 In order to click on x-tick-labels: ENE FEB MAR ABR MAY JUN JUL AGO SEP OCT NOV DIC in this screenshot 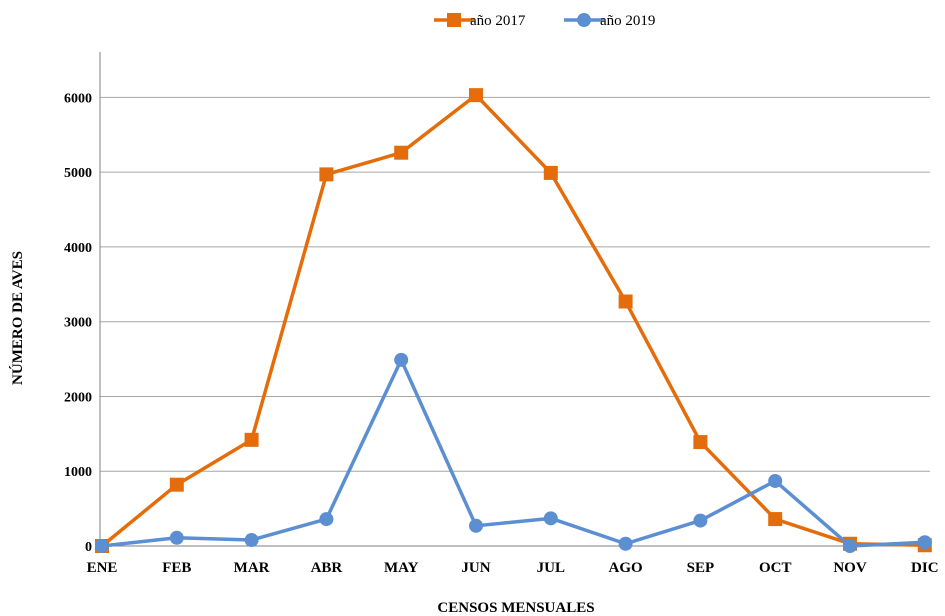, I will do `click(513, 568)`.